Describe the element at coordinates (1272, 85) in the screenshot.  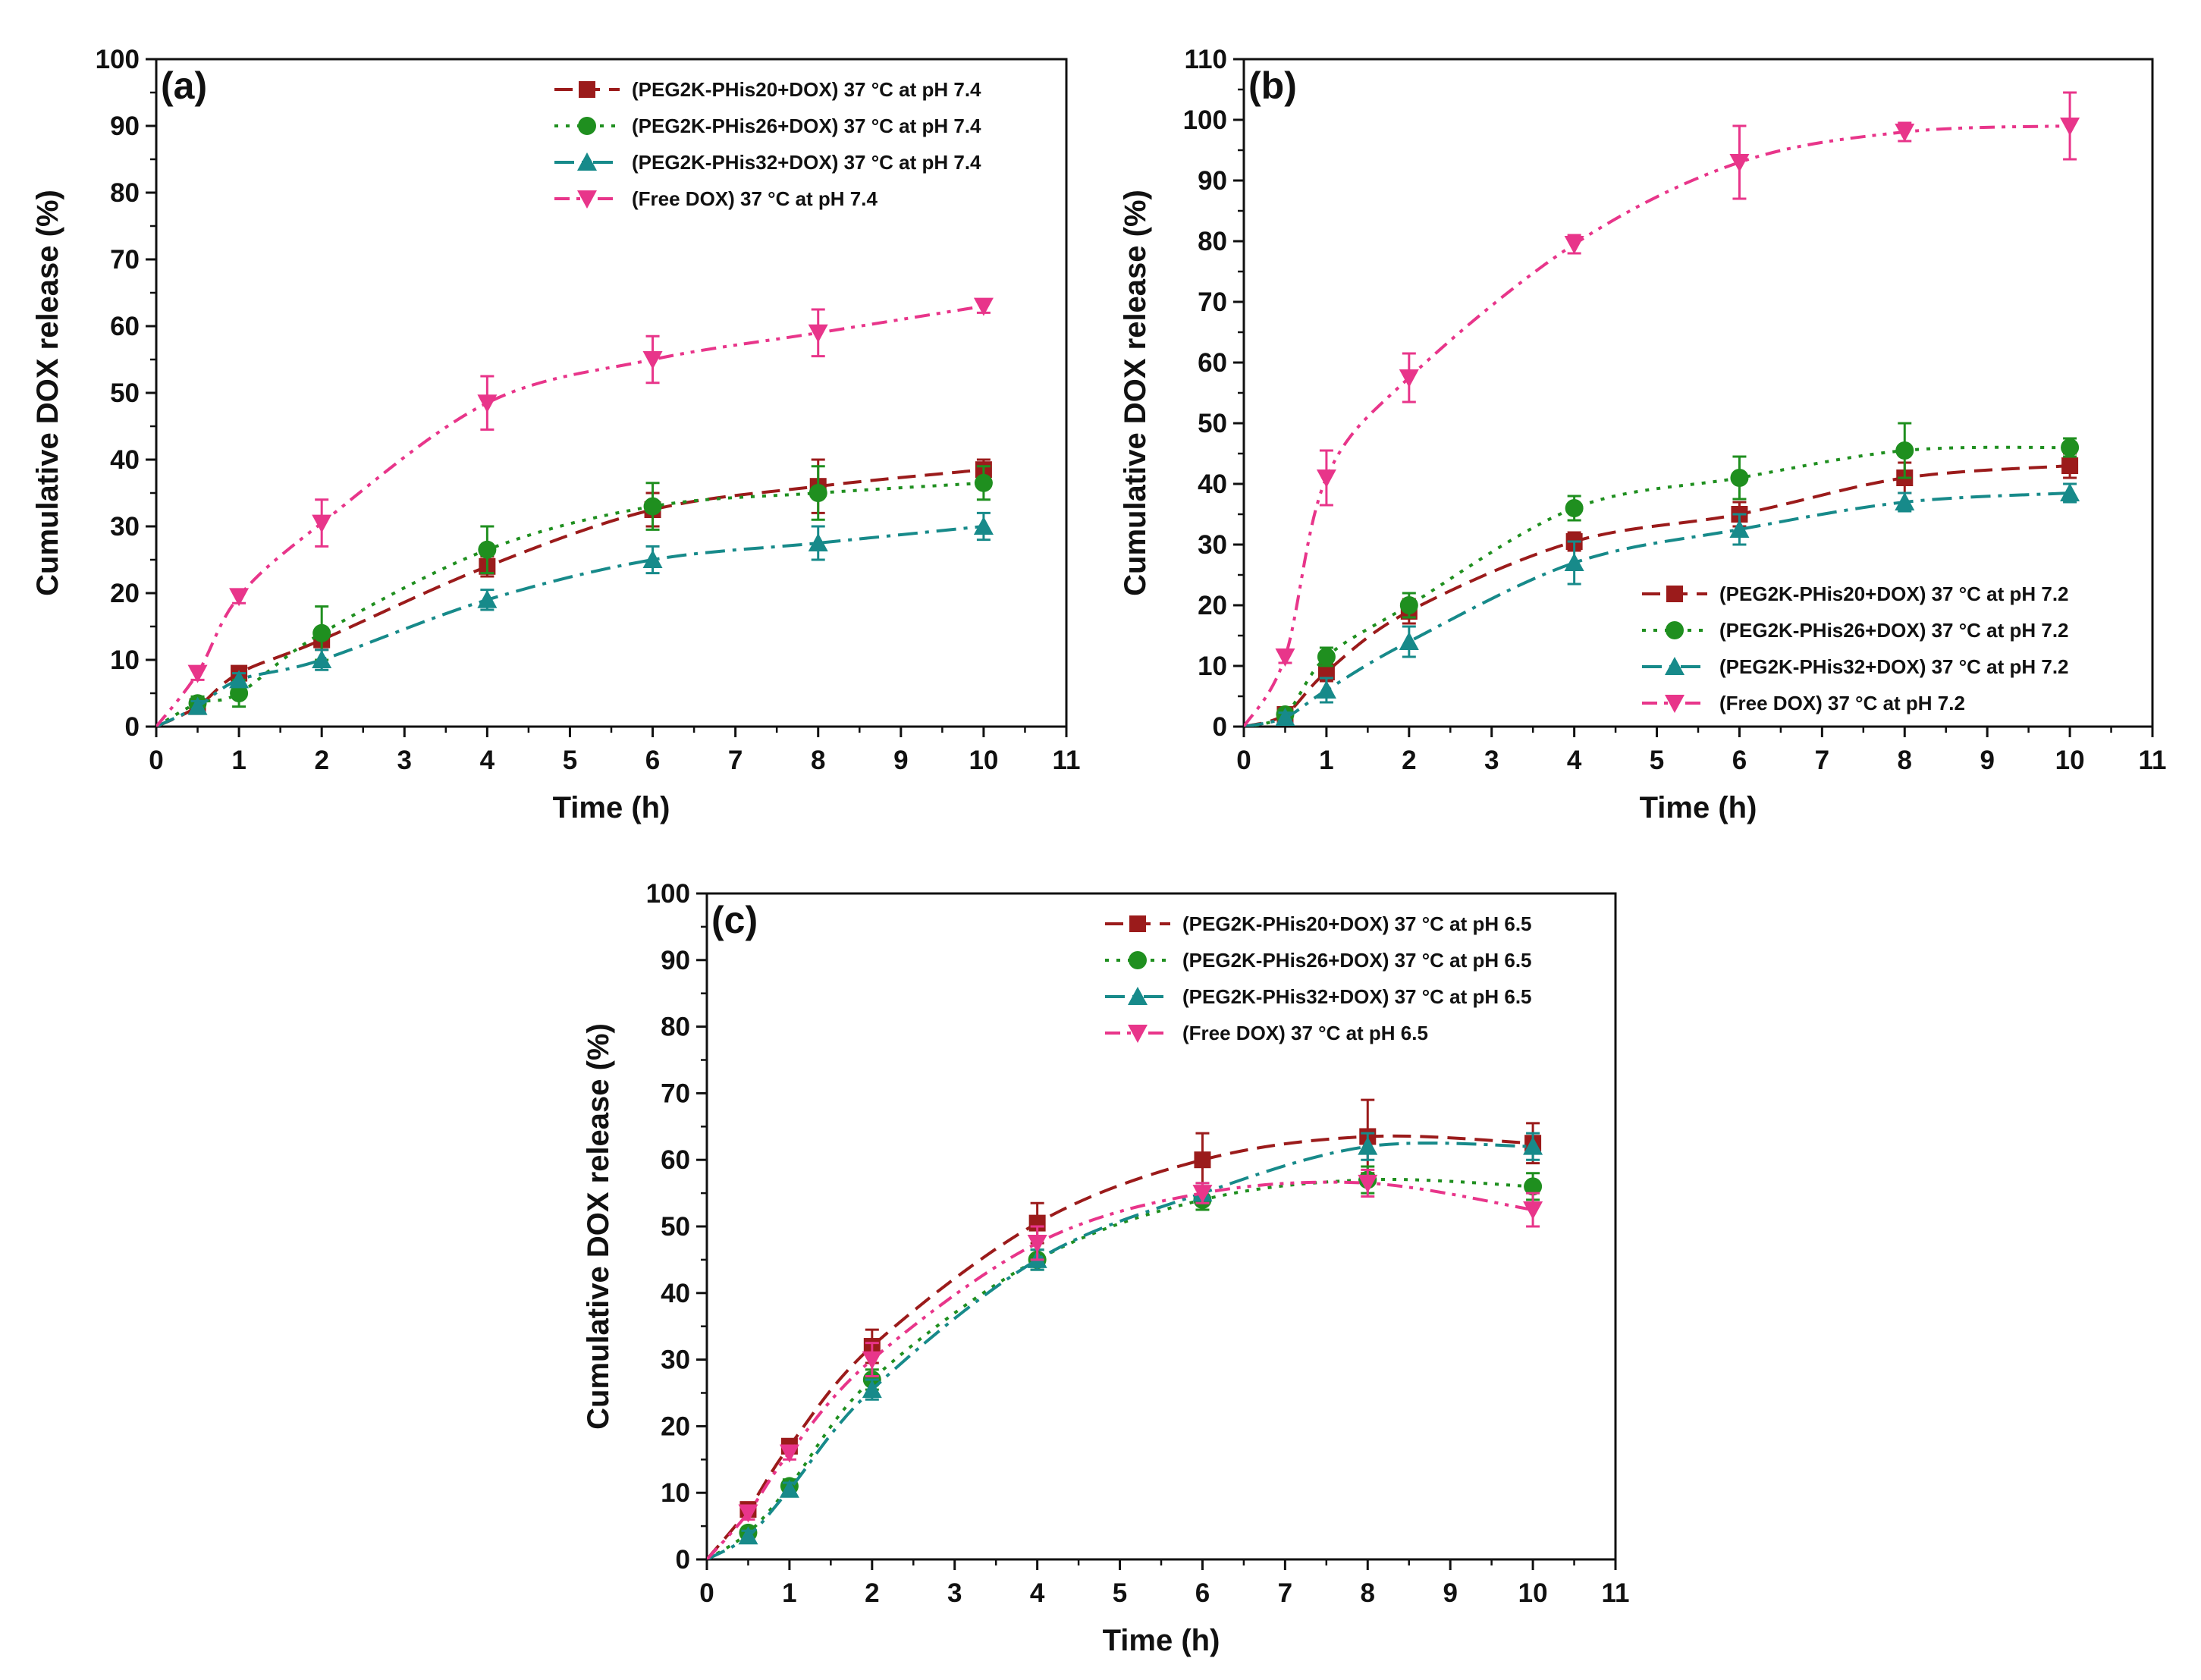
I see `panel-label: (b)` at that location.